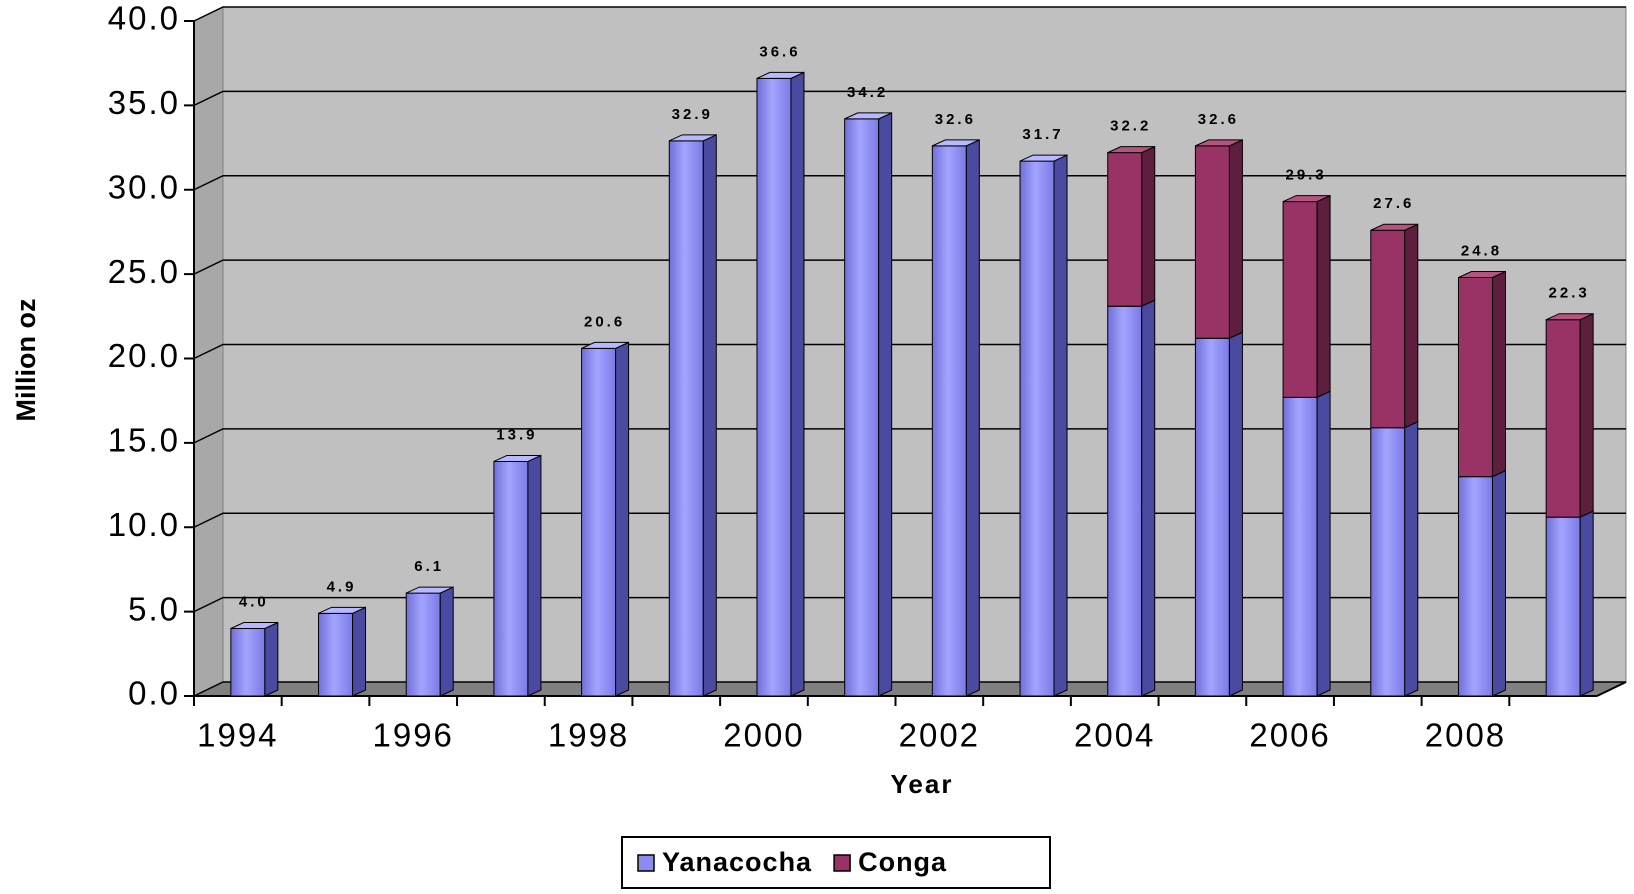  I want to click on total-label: 4.9, so click(342, 586).